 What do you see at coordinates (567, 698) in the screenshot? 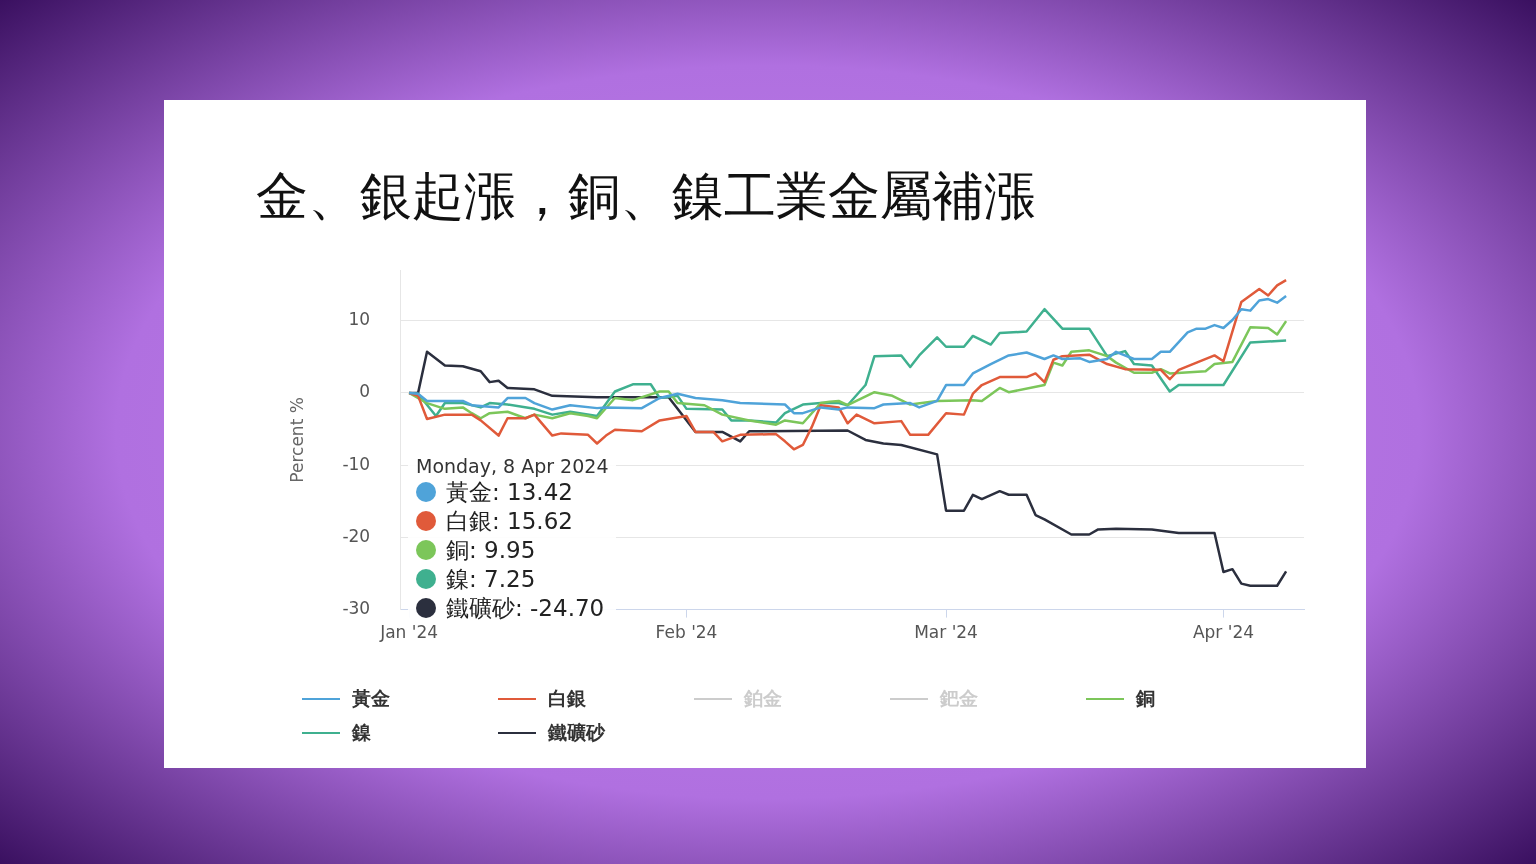
I see `legend-label: 白銀` at bounding box center [567, 698].